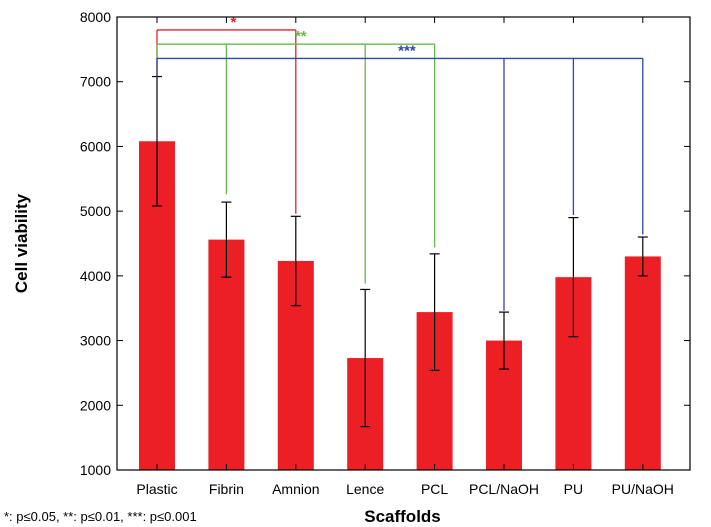 This screenshot has width=711, height=527. What do you see at coordinates (573, 489) in the screenshot?
I see `x-tick-label: PU` at bounding box center [573, 489].